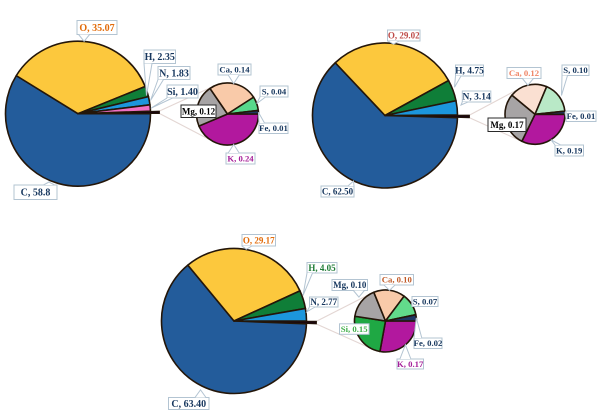 The width and height of the screenshot is (600, 419). What do you see at coordinates (188, 404) in the screenshot?
I see `svg-text: C, 63.40` at bounding box center [188, 404].